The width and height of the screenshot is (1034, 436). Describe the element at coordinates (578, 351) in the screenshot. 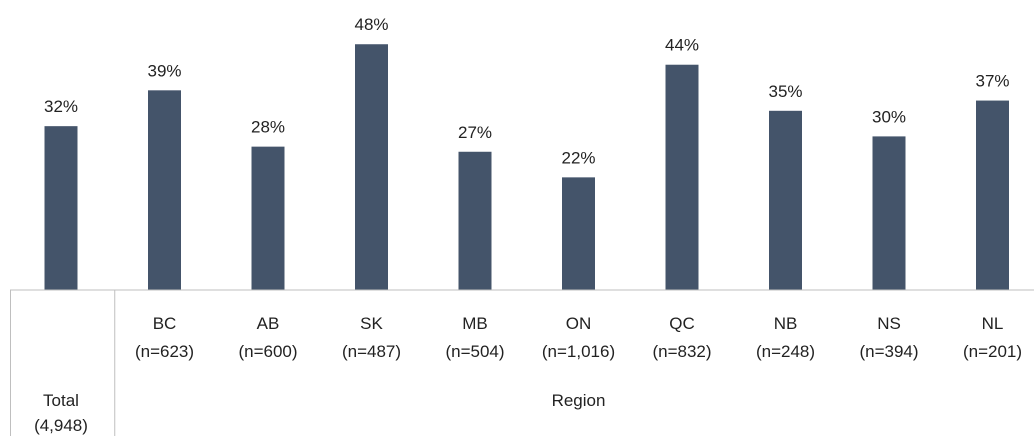

I see `tick-label-n: (n=1,016)` at that location.